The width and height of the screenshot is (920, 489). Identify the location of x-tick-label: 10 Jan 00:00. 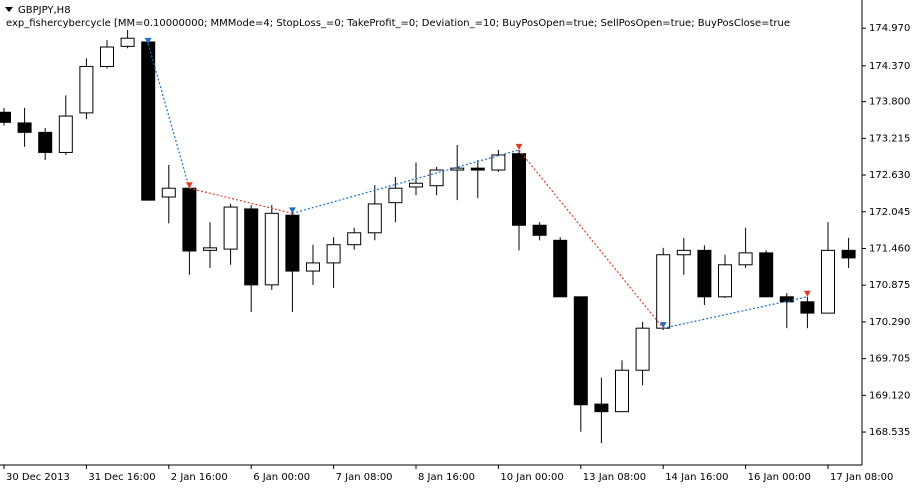
(531, 477).